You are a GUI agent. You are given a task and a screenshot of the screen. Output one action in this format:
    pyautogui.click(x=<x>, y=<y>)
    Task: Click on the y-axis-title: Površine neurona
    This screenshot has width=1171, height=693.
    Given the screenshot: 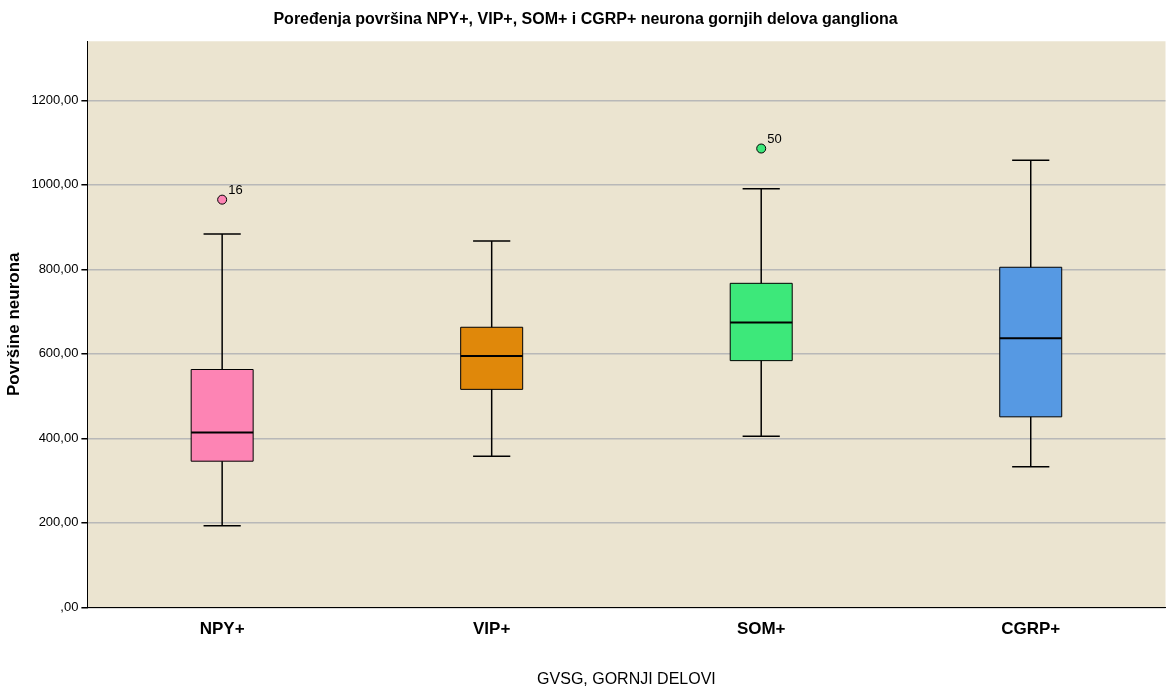 What is the action you would take?
    pyautogui.click(x=13, y=324)
    